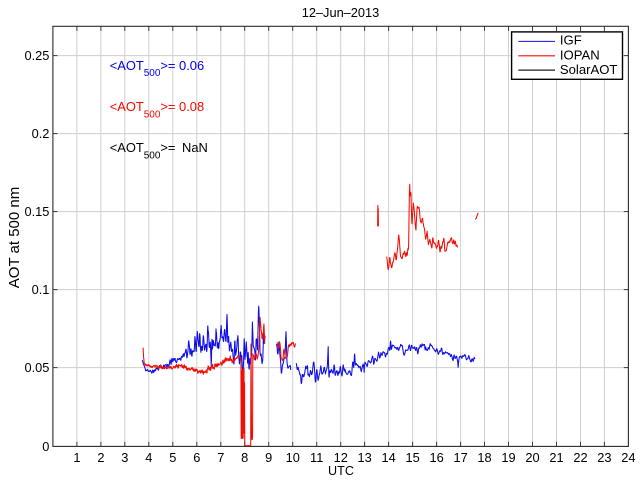  I want to click on svg-text: 13, so click(364, 457).